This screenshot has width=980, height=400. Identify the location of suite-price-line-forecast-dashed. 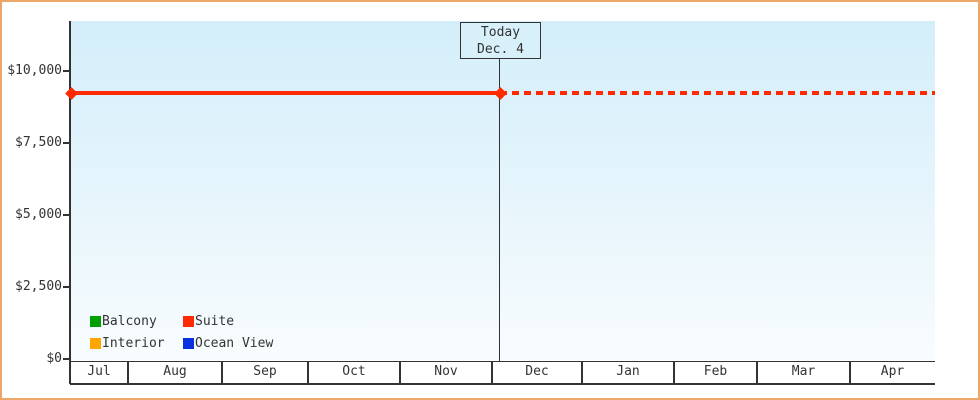
(717, 93).